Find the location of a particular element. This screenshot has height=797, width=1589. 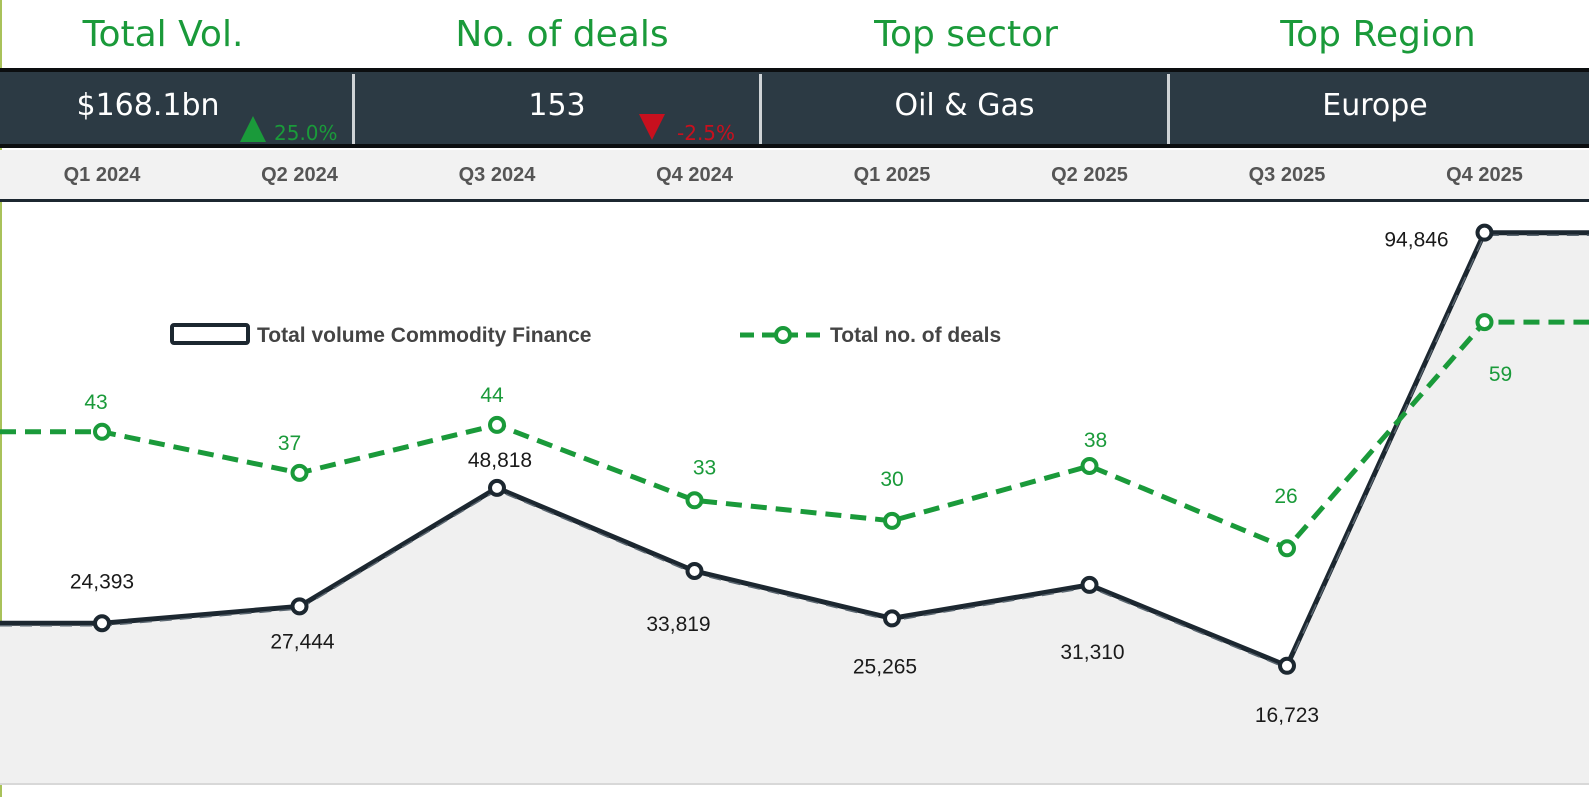

legend-label-volume: Total volume Commodity Finance is located at coordinates (424, 335).